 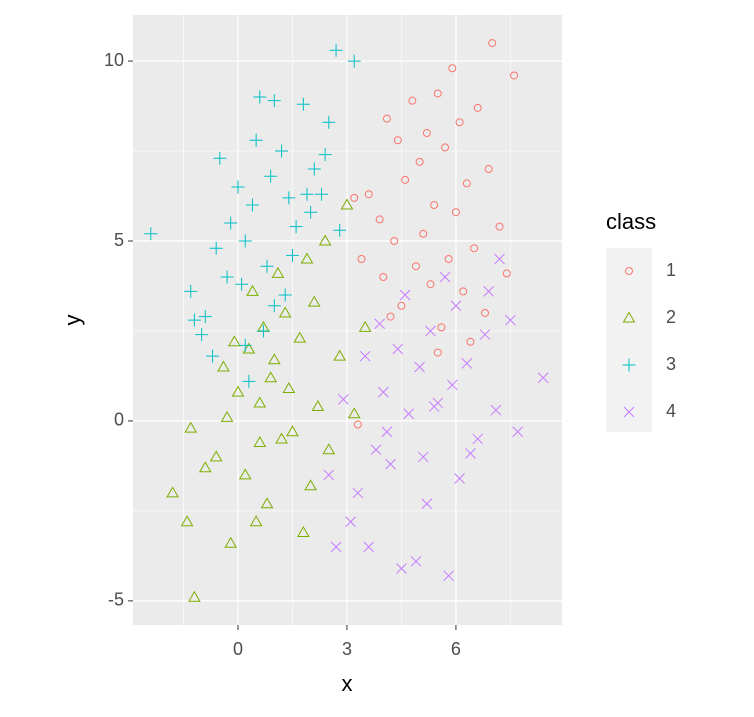 I want to click on x-tick-label: 6, so click(x=456, y=649).